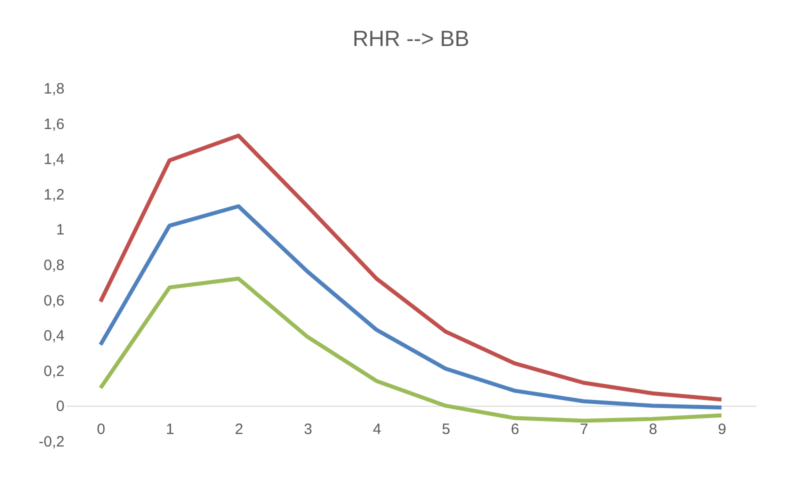  Describe the element at coordinates (60, 407) in the screenshot. I see `y-tick-label: 0` at that location.